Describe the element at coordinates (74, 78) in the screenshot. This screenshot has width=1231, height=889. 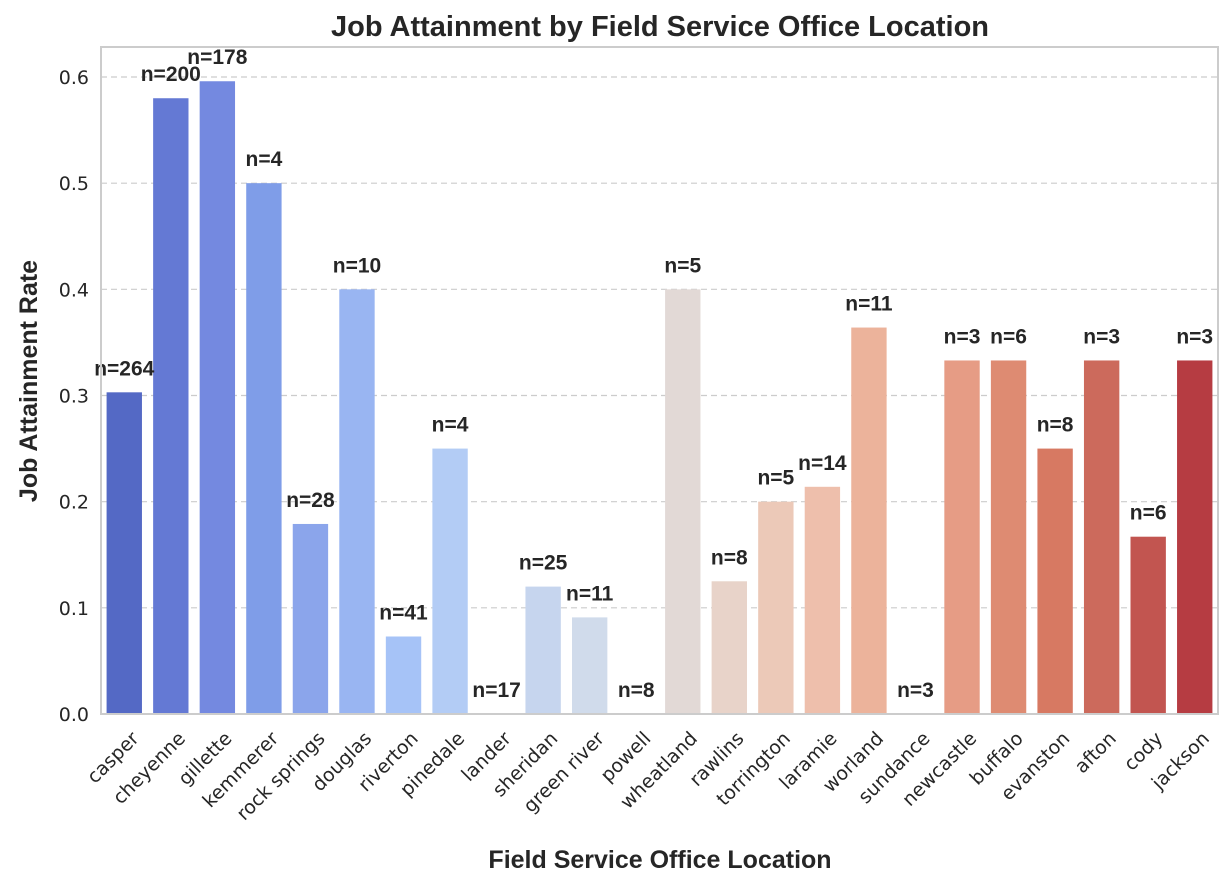
I see `y-tick-label: 0.6` at that location.